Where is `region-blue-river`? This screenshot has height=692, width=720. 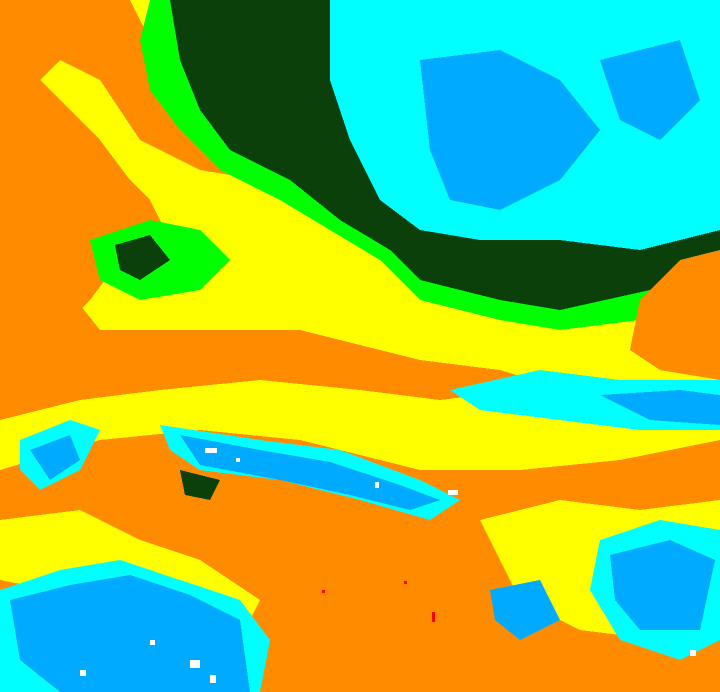 region-blue-river is located at coordinates (310, 472).